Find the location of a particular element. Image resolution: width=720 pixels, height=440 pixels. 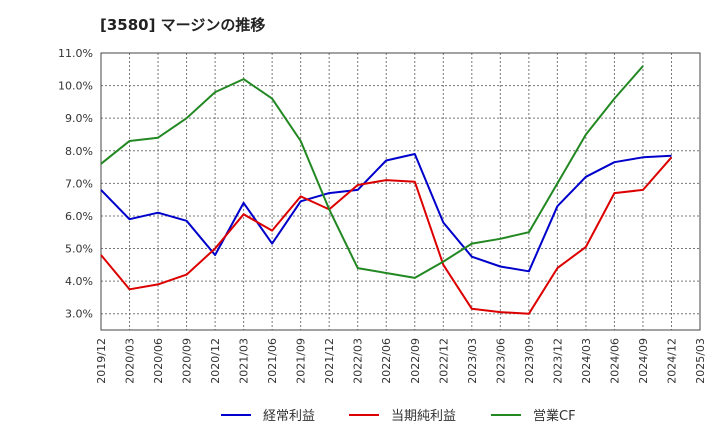

legend-label-3: 営業CF is located at coordinates (554, 416).